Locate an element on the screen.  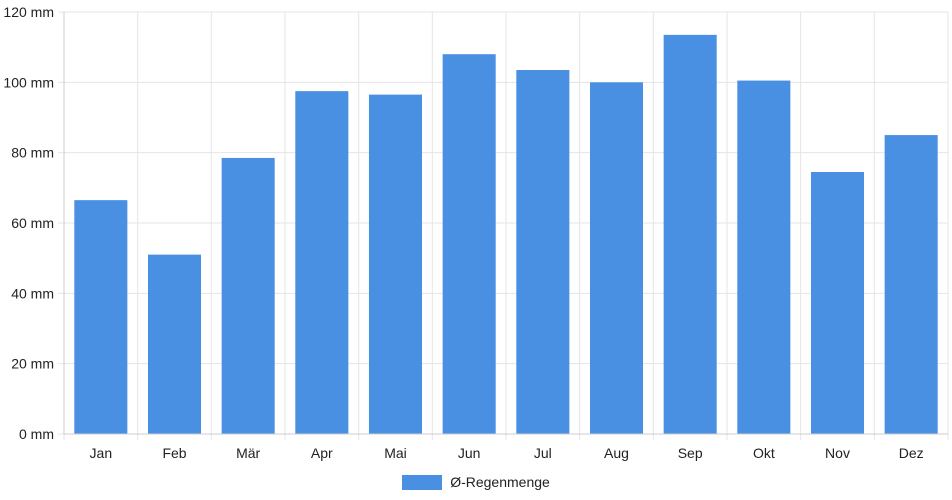
x-tick-label: Jul is located at coordinates (543, 453).